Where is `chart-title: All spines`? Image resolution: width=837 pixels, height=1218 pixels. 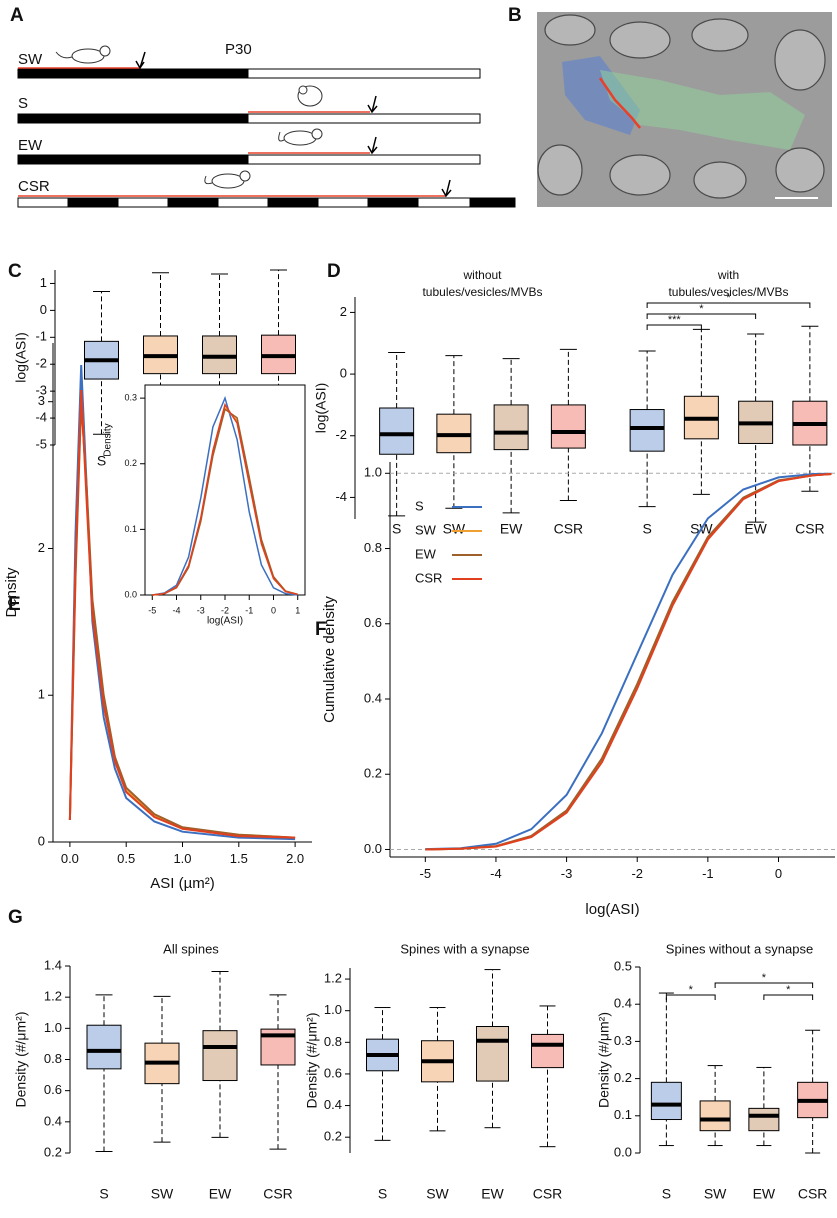
chart-title: All spines is located at coordinates (191, 948).